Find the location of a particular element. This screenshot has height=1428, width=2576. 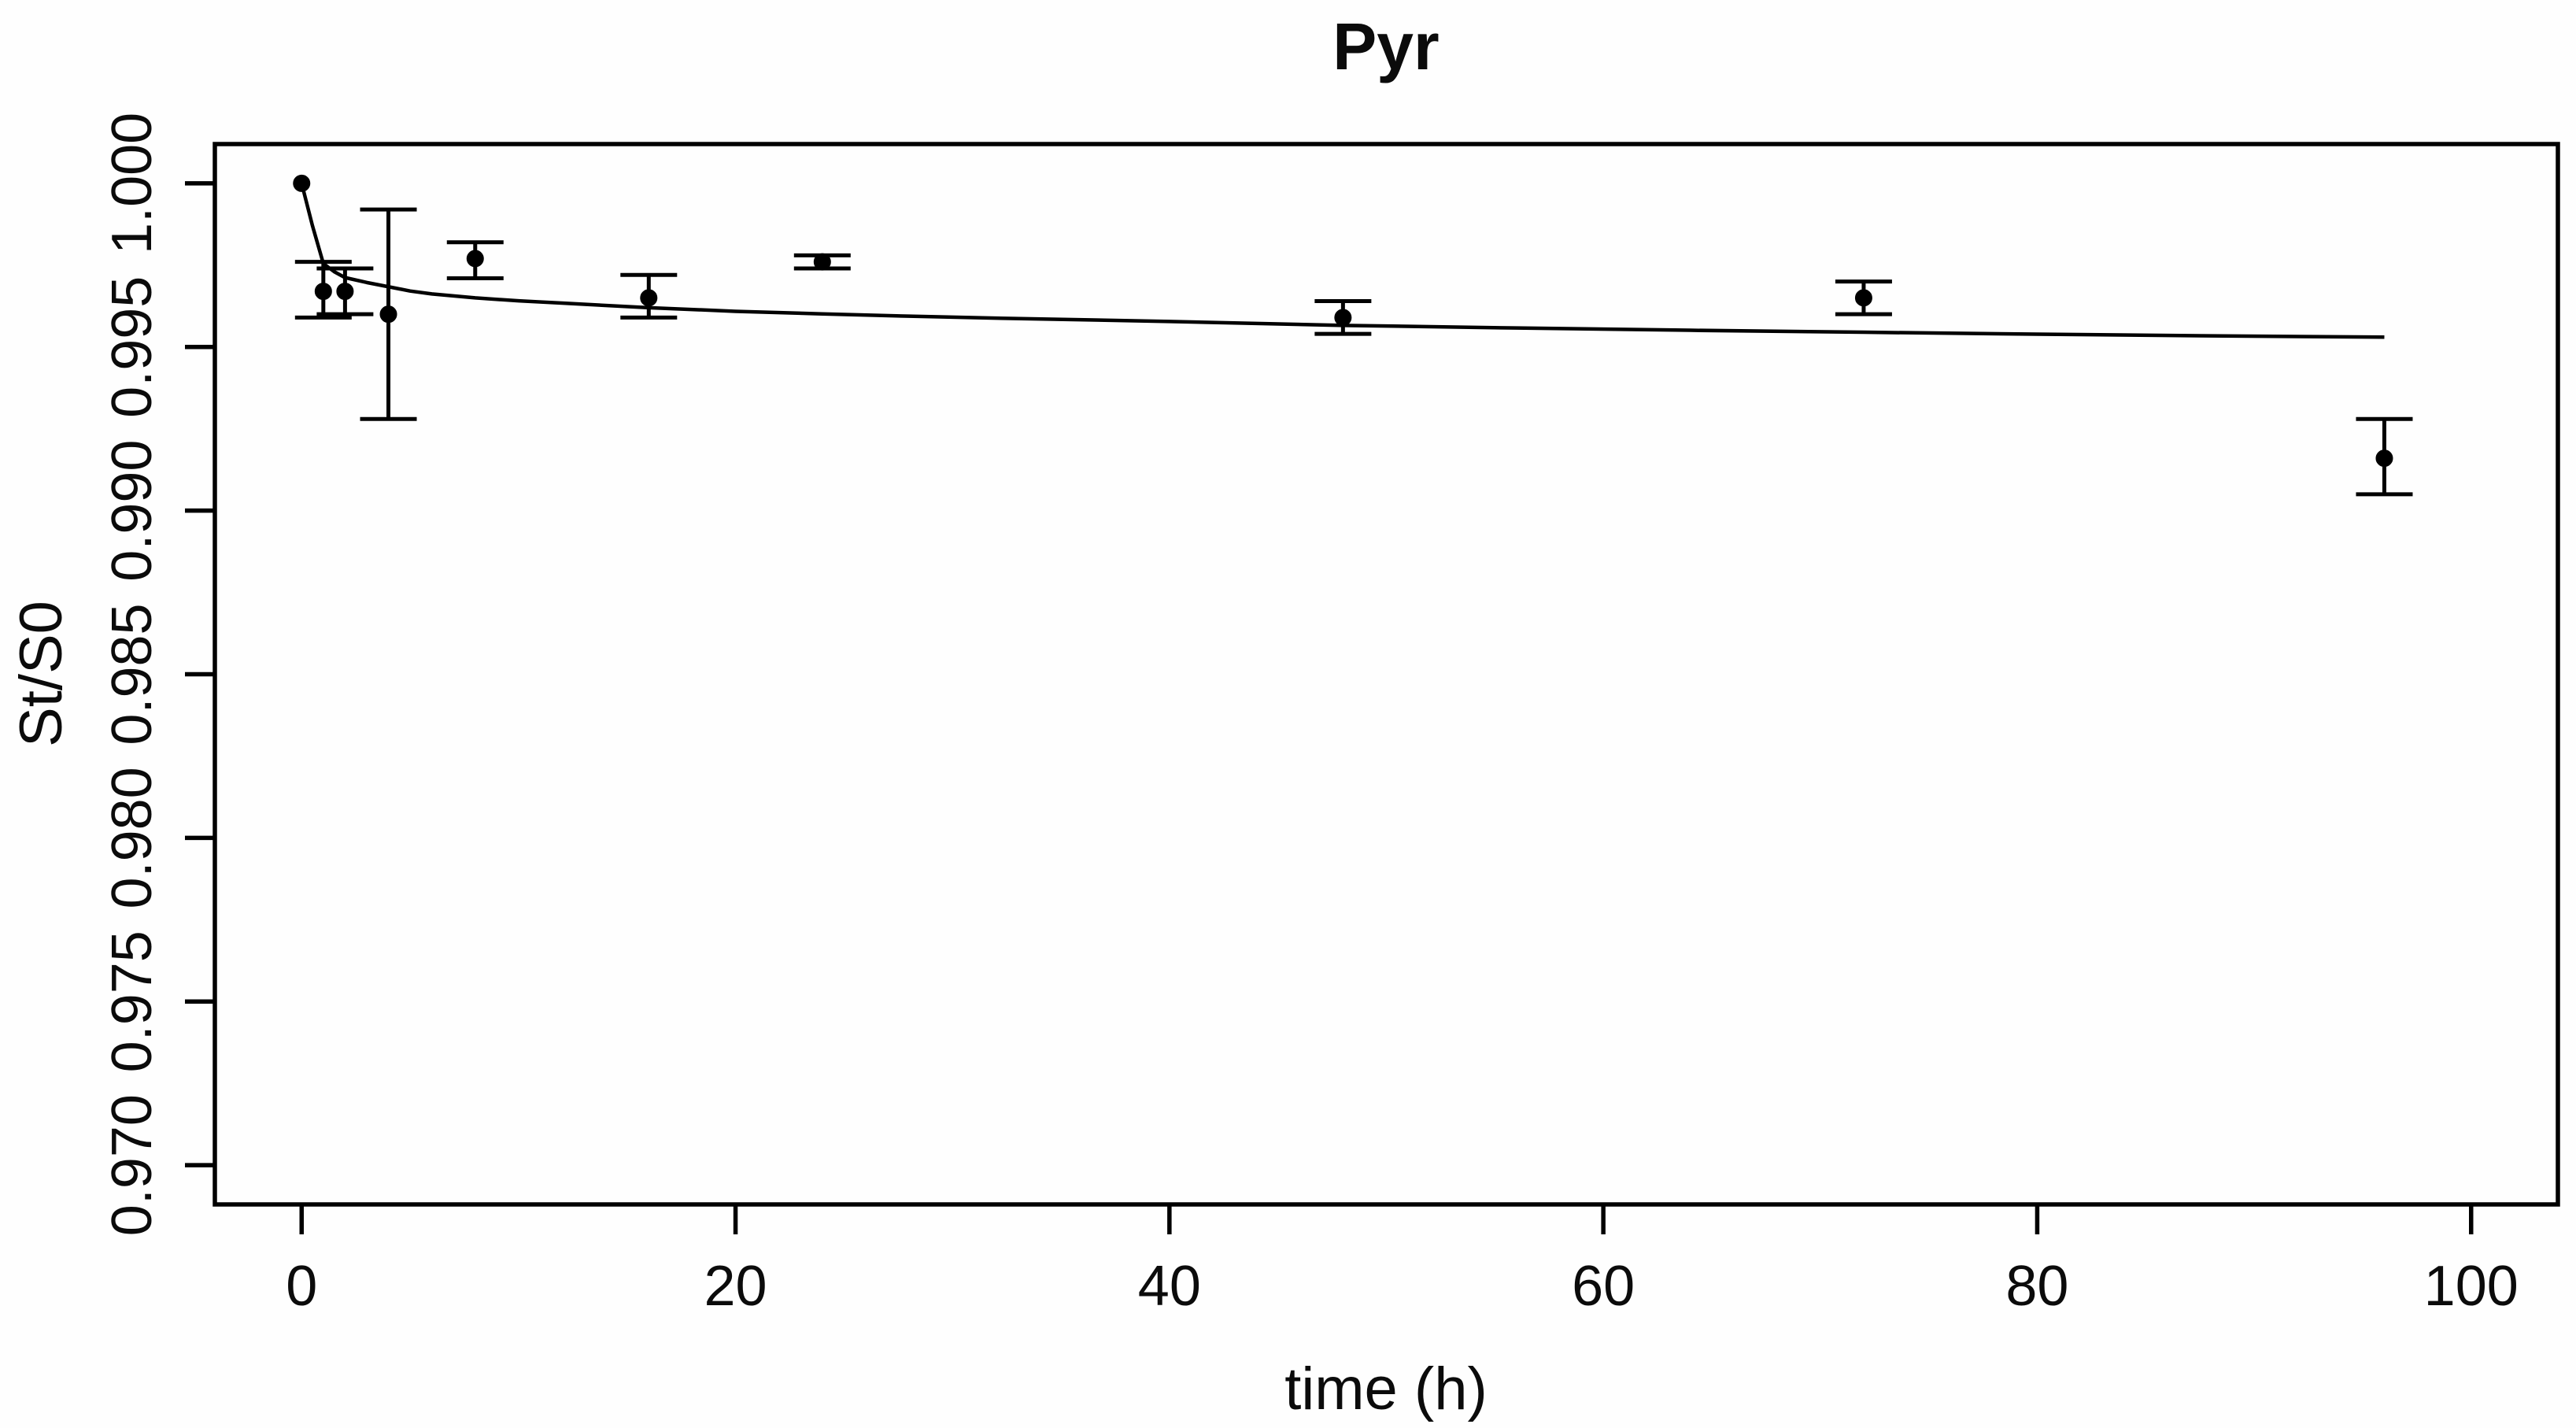

x-tick-label: 80 is located at coordinates (2036, 1286).